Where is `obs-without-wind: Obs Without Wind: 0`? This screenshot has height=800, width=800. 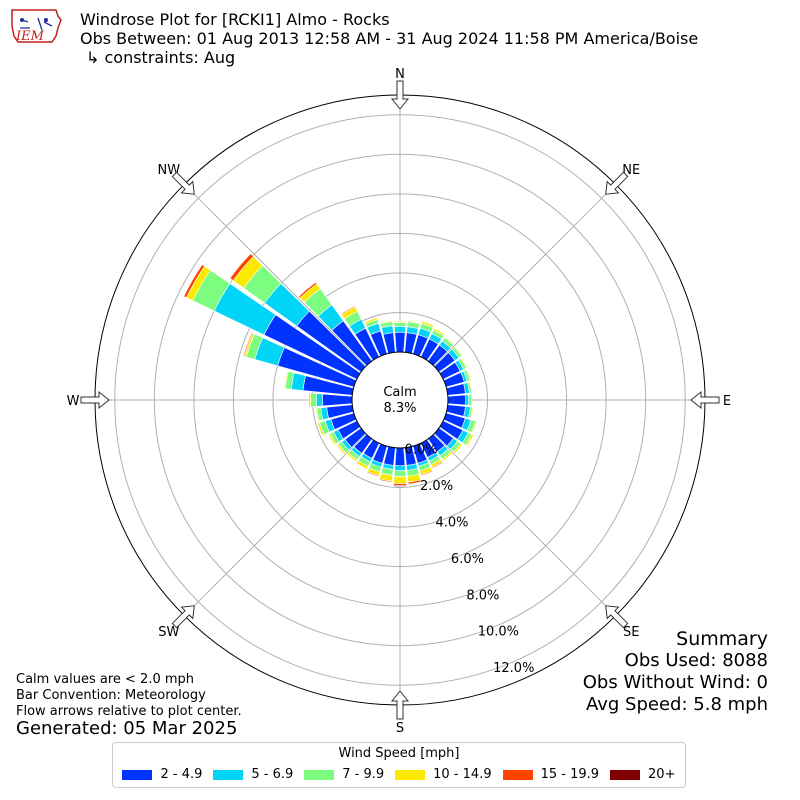 obs-without-wind: Obs Without Wind: 0 is located at coordinates (675, 682).